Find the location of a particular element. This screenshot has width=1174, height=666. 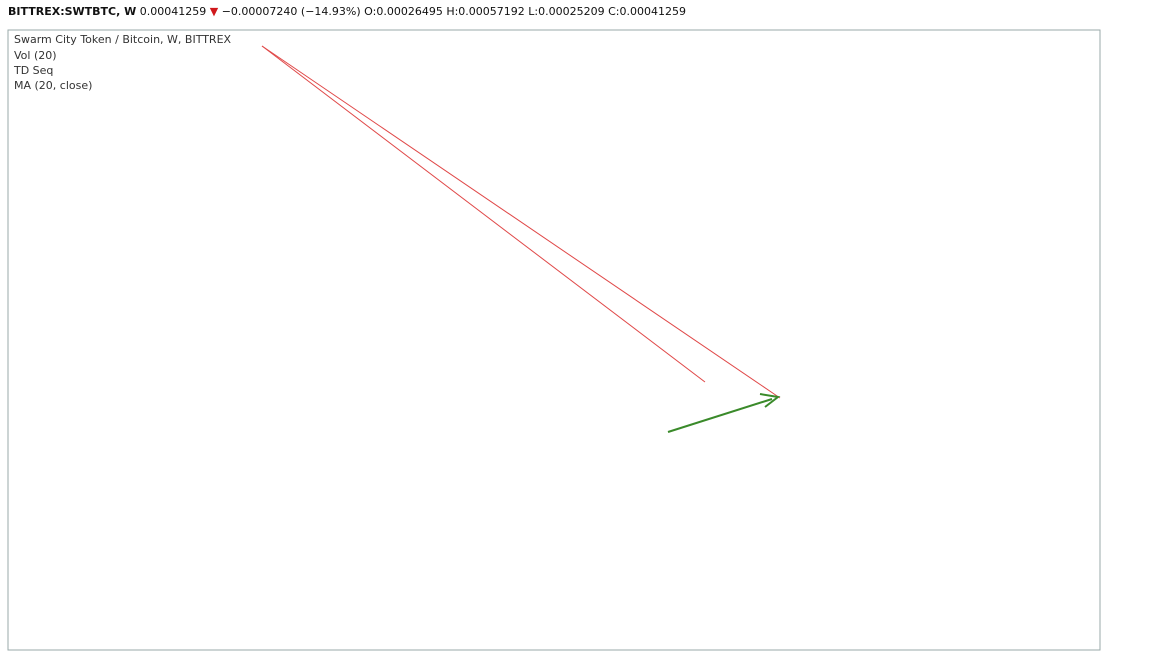

legend-item: MA (20, close) is located at coordinates (53, 85).